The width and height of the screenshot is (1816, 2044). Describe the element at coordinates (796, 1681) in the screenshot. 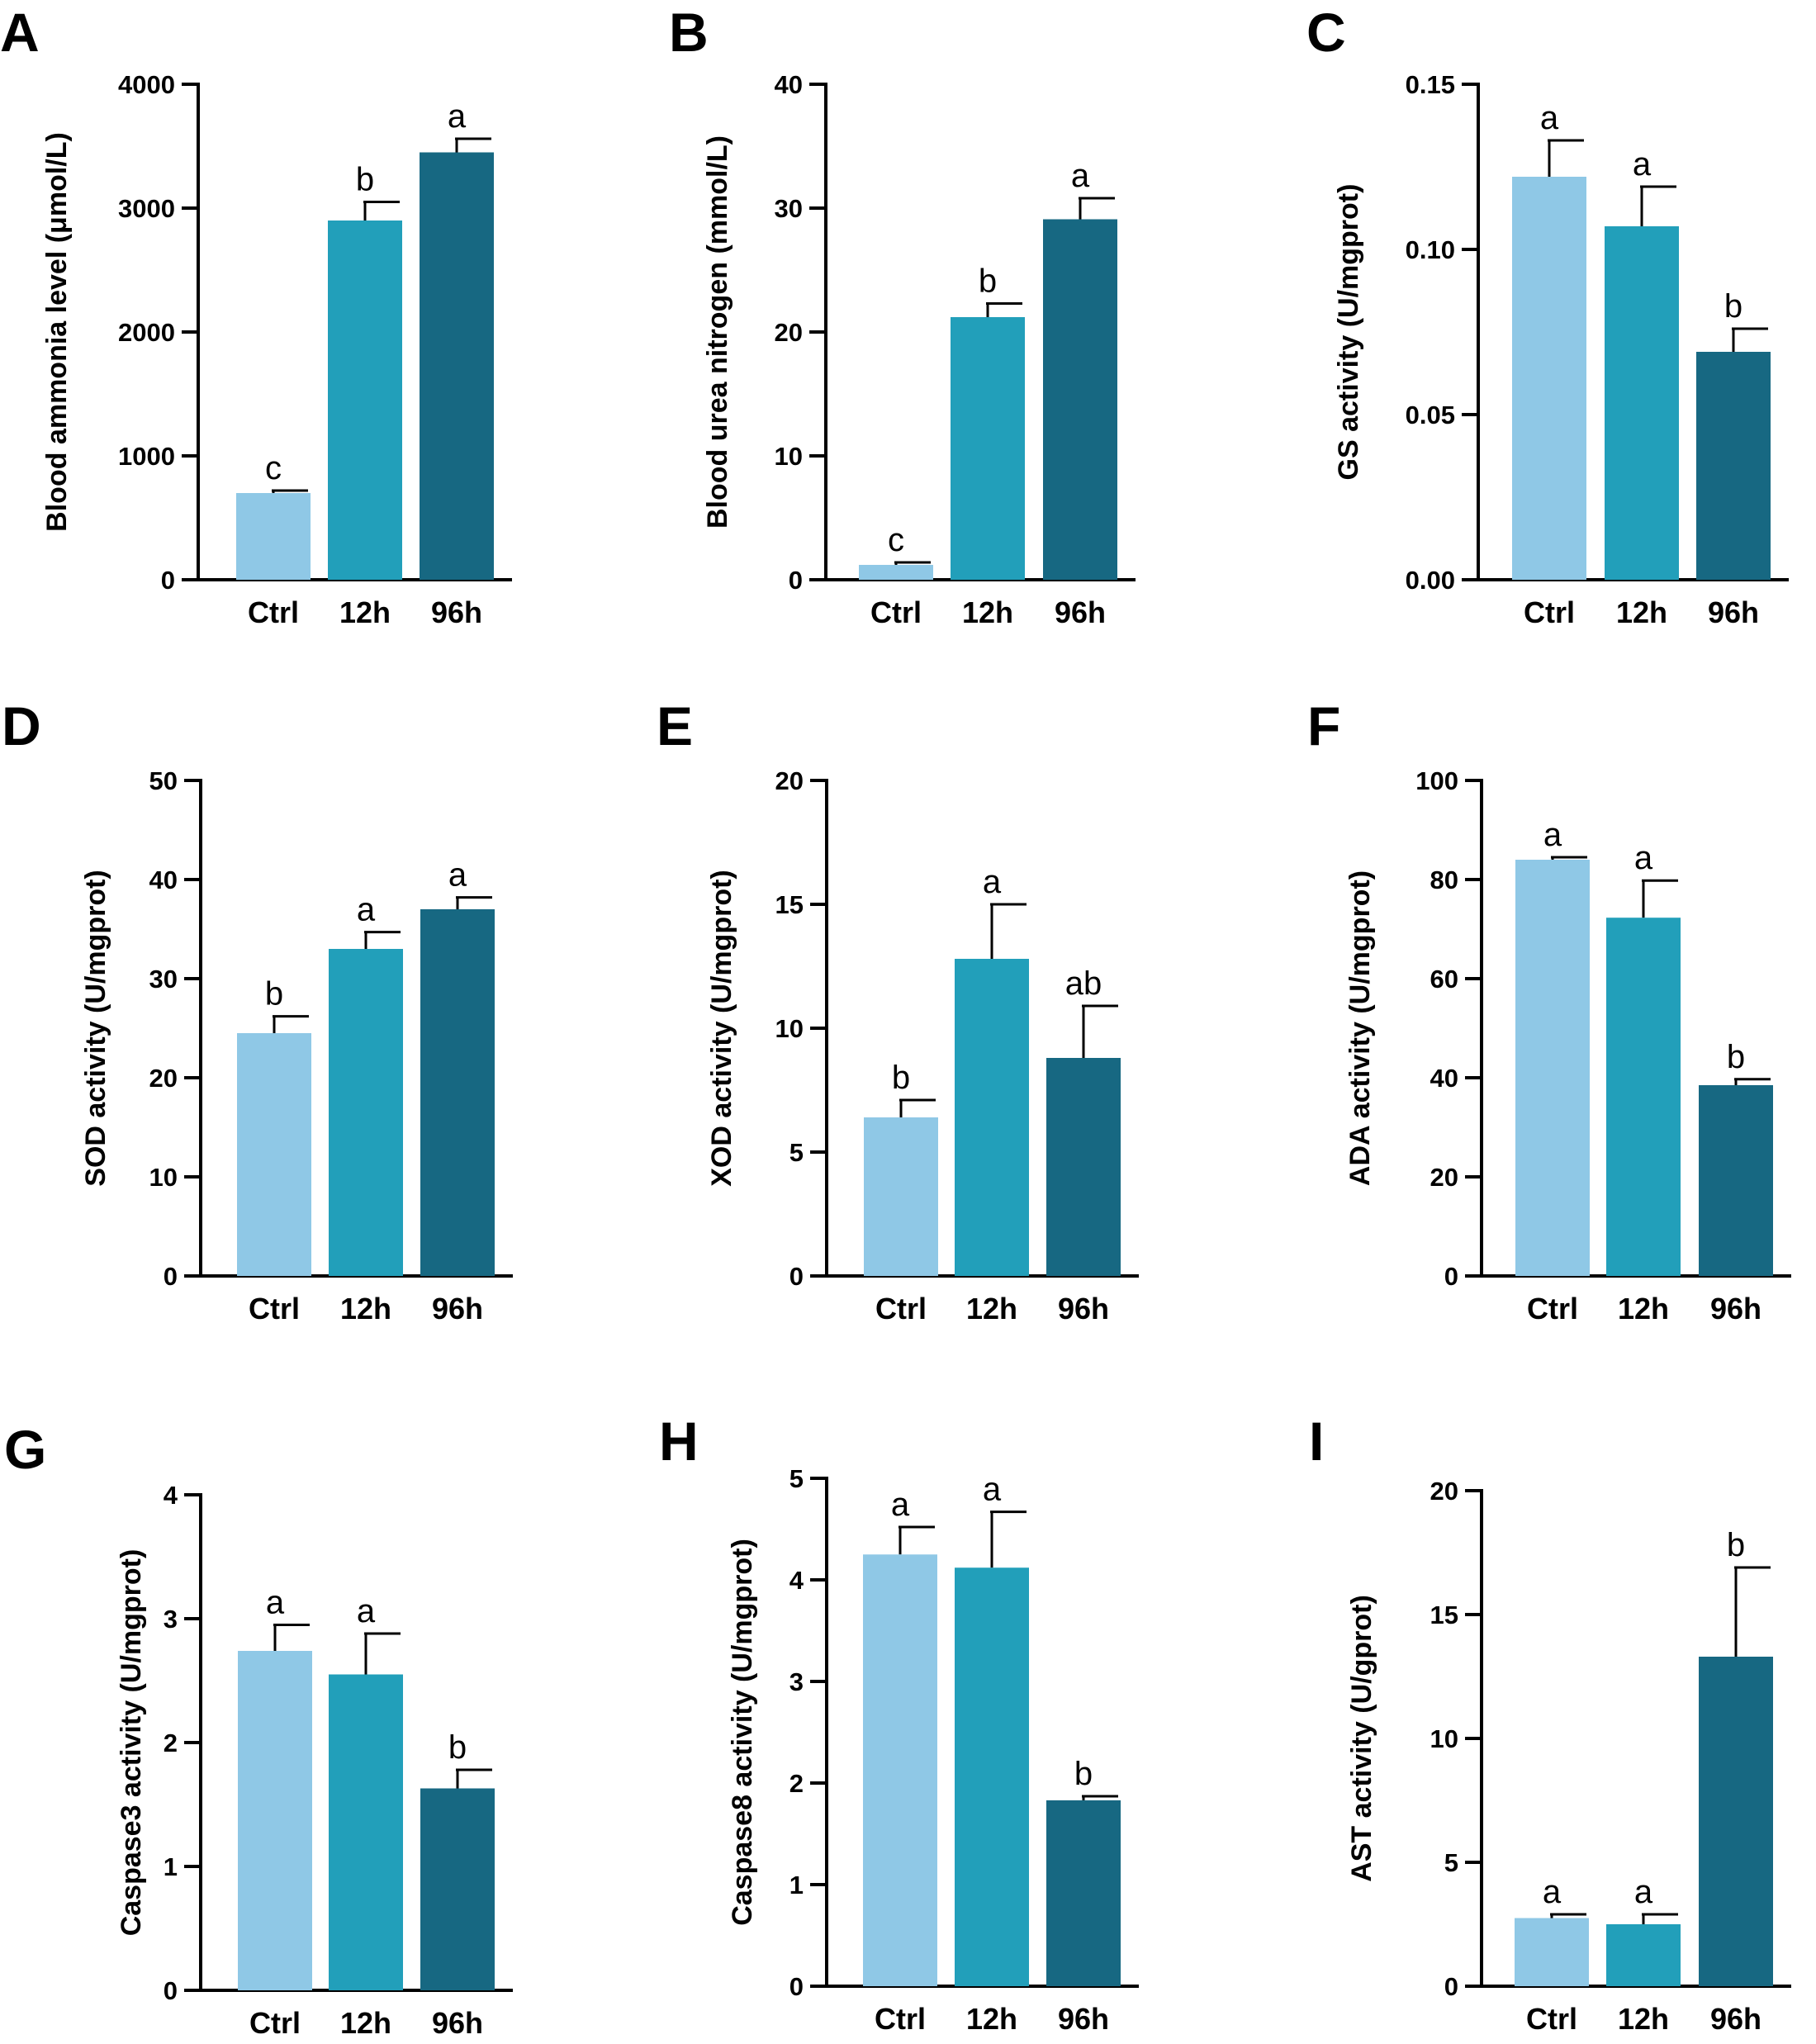

I see `y-tick-label: 3` at that location.